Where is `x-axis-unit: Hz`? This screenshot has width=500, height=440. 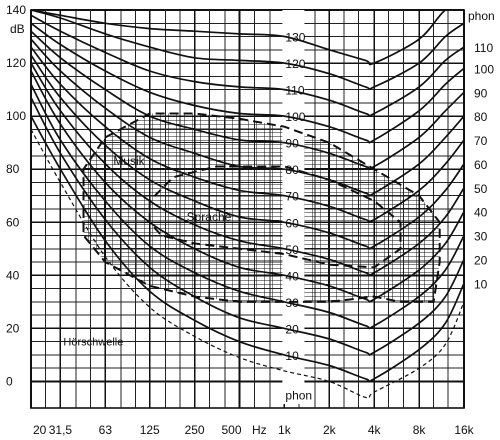
x-axis-unit: Hz is located at coordinates (259, 430).